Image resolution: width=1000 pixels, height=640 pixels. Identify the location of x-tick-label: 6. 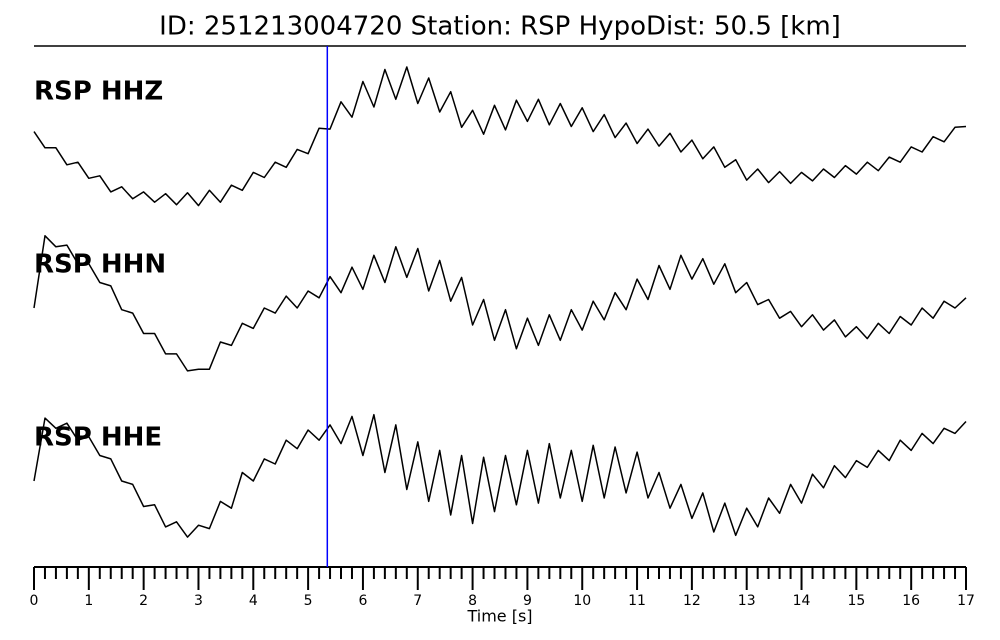
(362, 601).